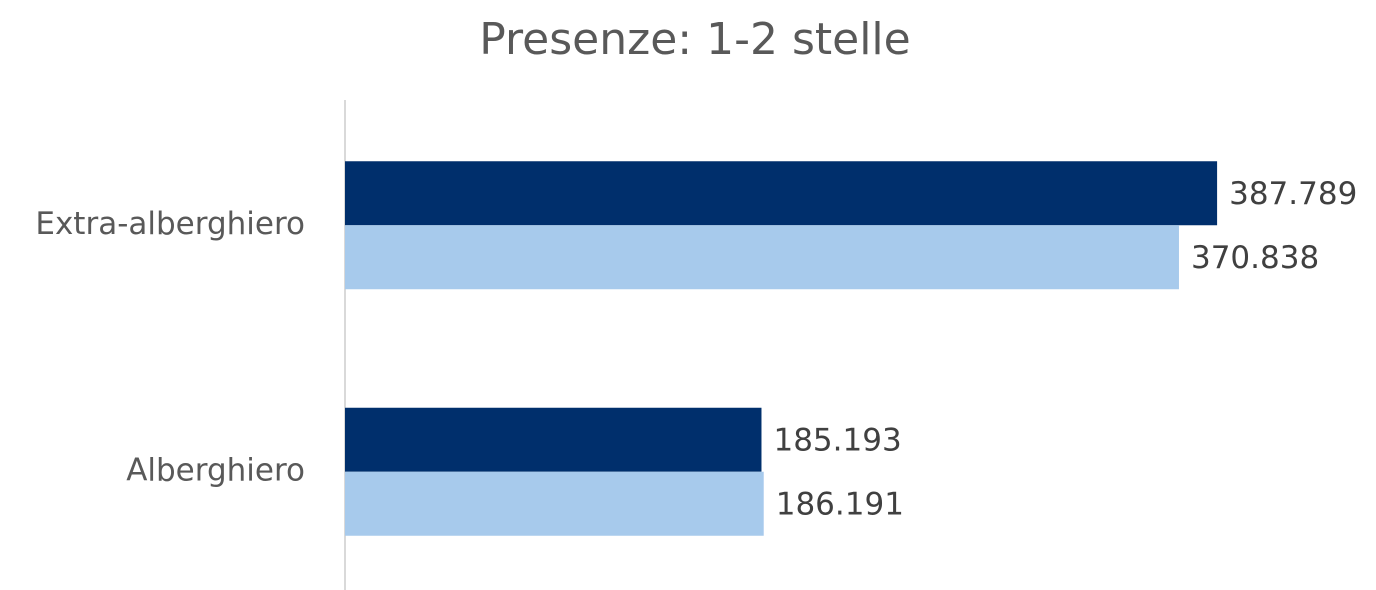 This screenshot has width=1376, height=590. What do you see at coordinates (170, 224) in the screenshot?
I see `y-tick-label: Extra-alberghiero` at bounding box center [170, 224].